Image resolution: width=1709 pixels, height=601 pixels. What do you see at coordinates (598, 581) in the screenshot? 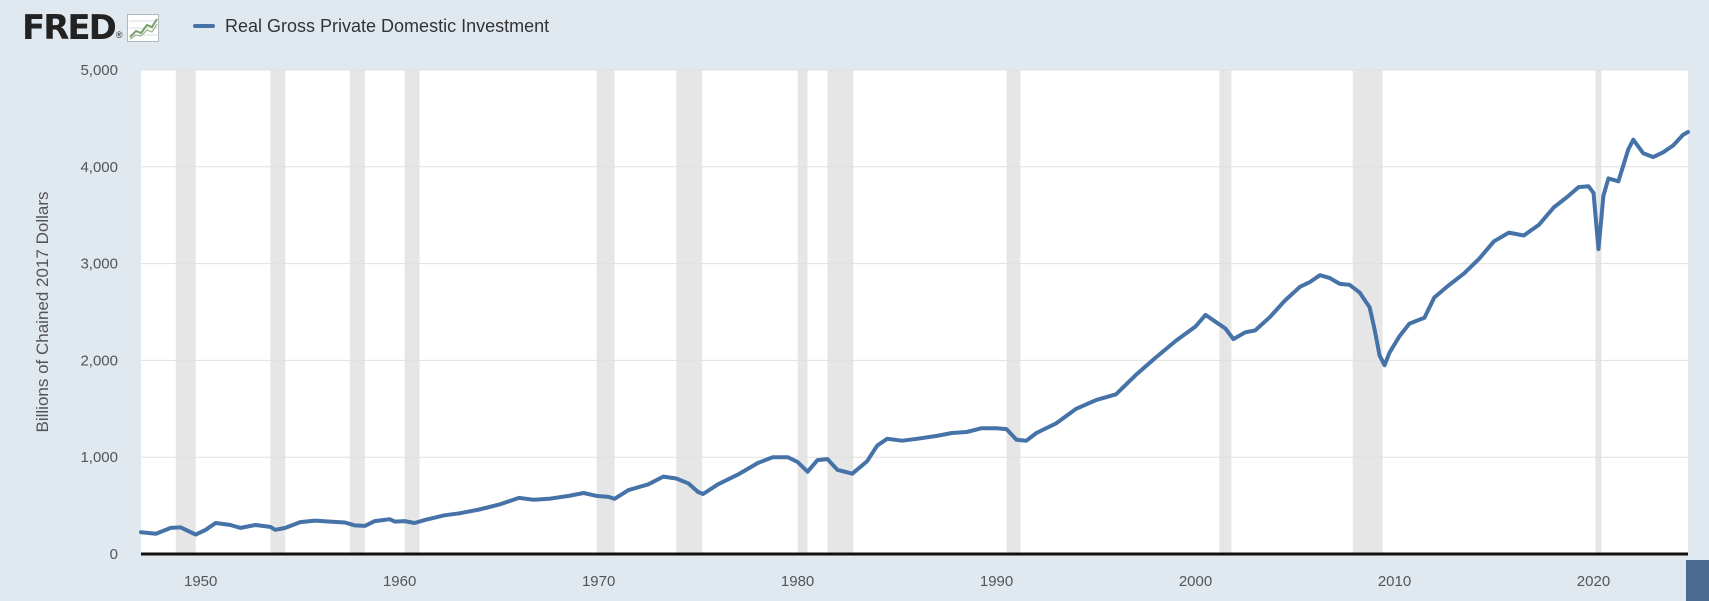
I see `x-tick-label: 1970` at bounding box center [598, 581].